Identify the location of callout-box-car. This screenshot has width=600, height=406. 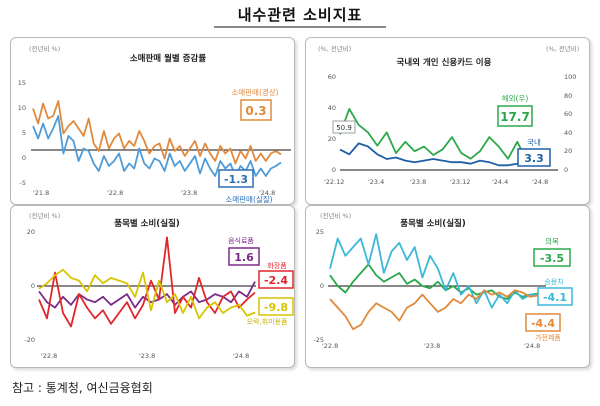
(555, 296).